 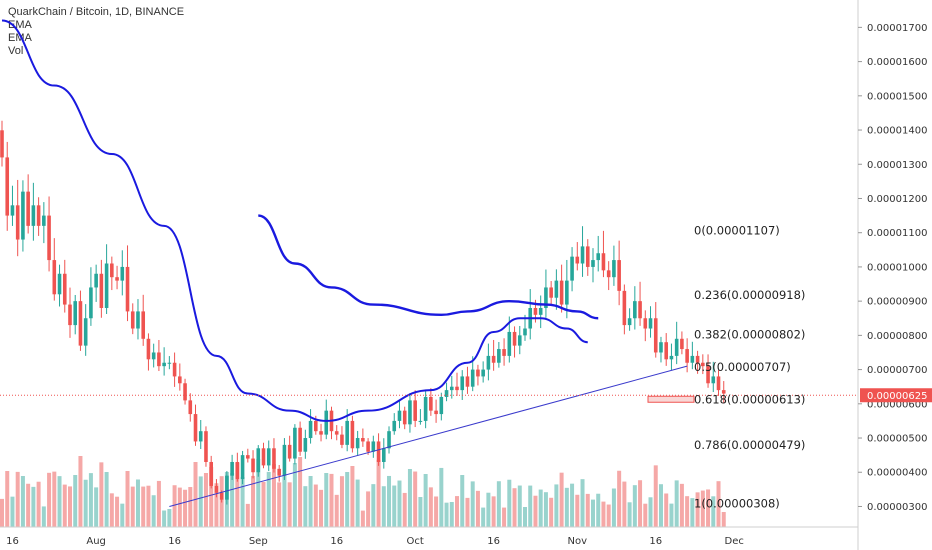 What do you see at coordinates (20, 25) in the screenshot?
I see `indicator-ema-1: EMA` at bounding box center [20, 25].